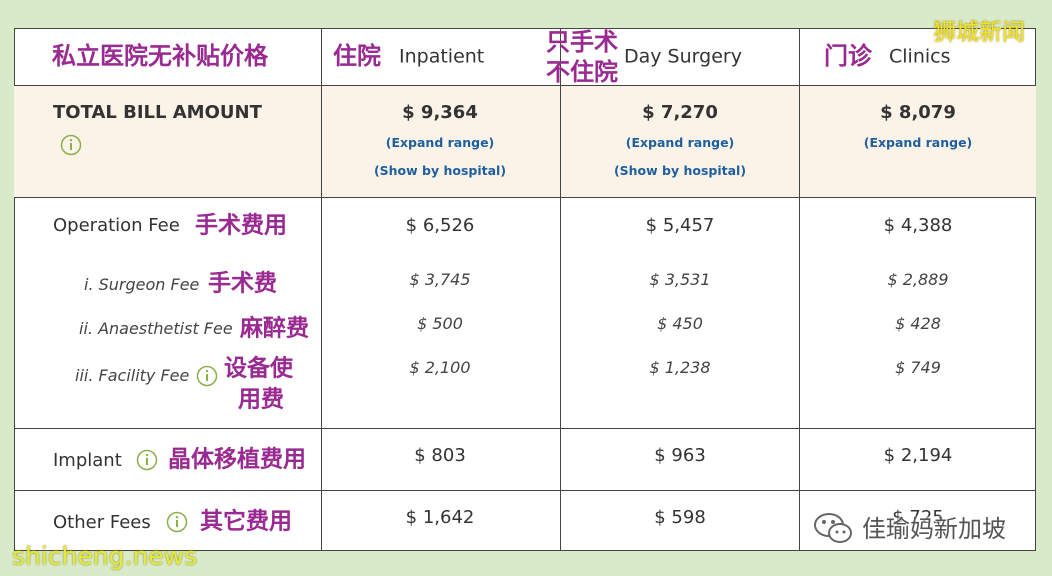 This screenshot has width=1052, height=576. Describe the element at coordinates (440, 367) in the screenshot. I see `cell-value: $ 2,100` at that location.